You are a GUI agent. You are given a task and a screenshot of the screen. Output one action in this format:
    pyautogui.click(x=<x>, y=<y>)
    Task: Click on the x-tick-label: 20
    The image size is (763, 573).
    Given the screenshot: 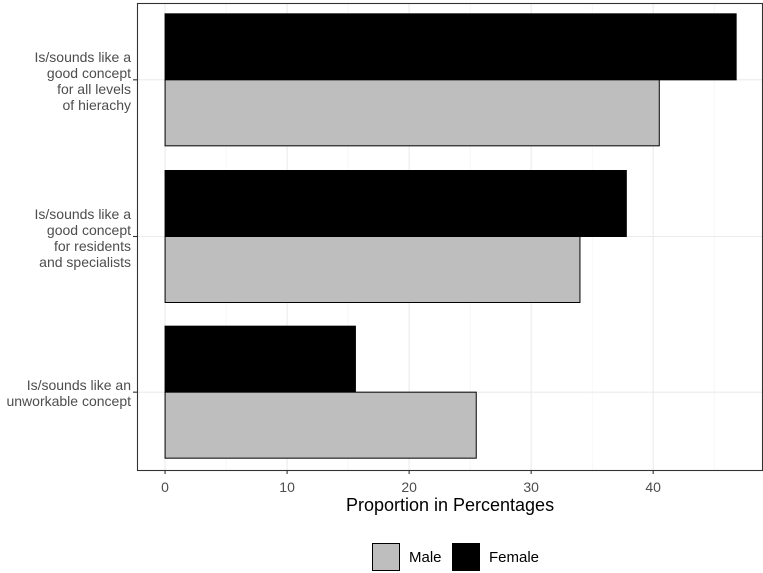 What is the action you would take?
    pyautogui.click(x=409, y=487)
    